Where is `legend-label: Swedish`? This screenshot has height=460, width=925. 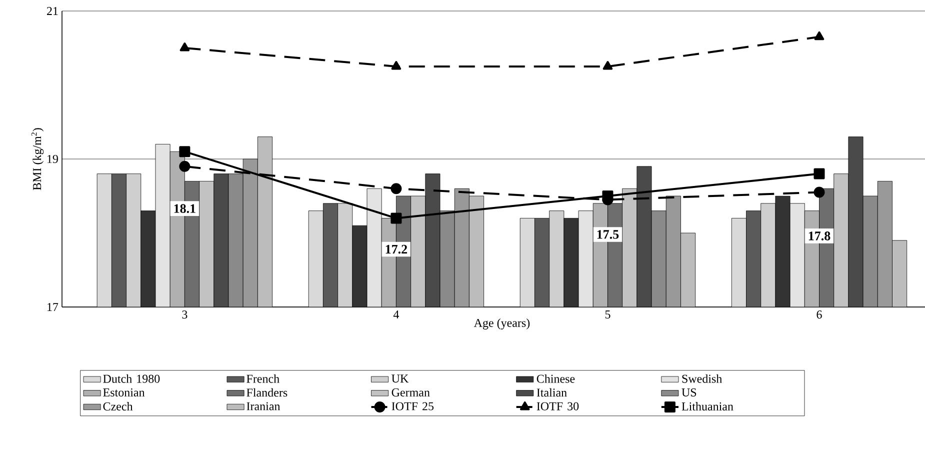 legend-label: Swedish is located at coordinates (702, 378).